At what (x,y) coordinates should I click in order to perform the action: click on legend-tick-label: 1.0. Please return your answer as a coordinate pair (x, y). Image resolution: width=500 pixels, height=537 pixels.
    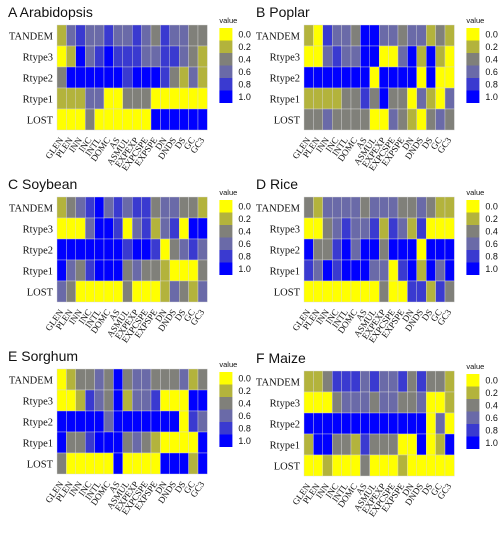
    Looking at the image, I should click on (244, 97).